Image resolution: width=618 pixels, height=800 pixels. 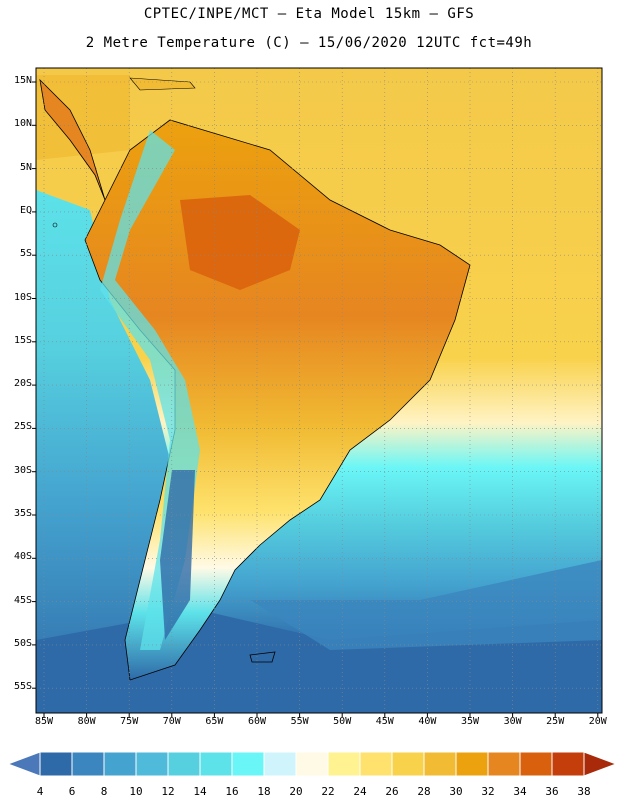 I want to click on latitude-label: 10S, so click(x=22, y=297).